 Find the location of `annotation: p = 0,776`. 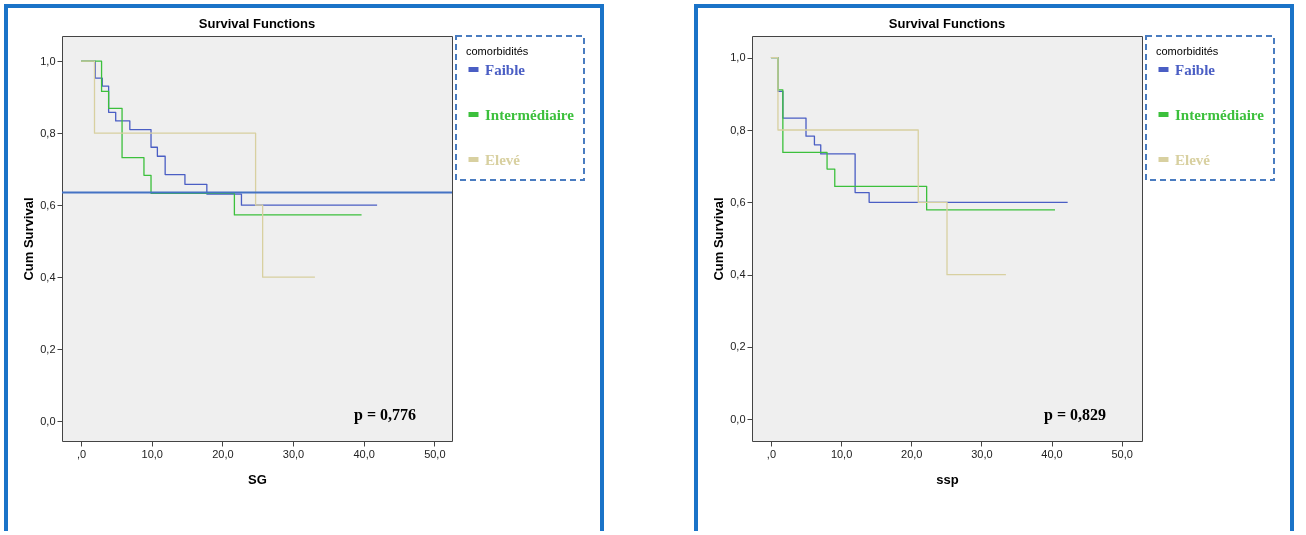

annotation: p = 0,776 is located at coordinates (385, 415).